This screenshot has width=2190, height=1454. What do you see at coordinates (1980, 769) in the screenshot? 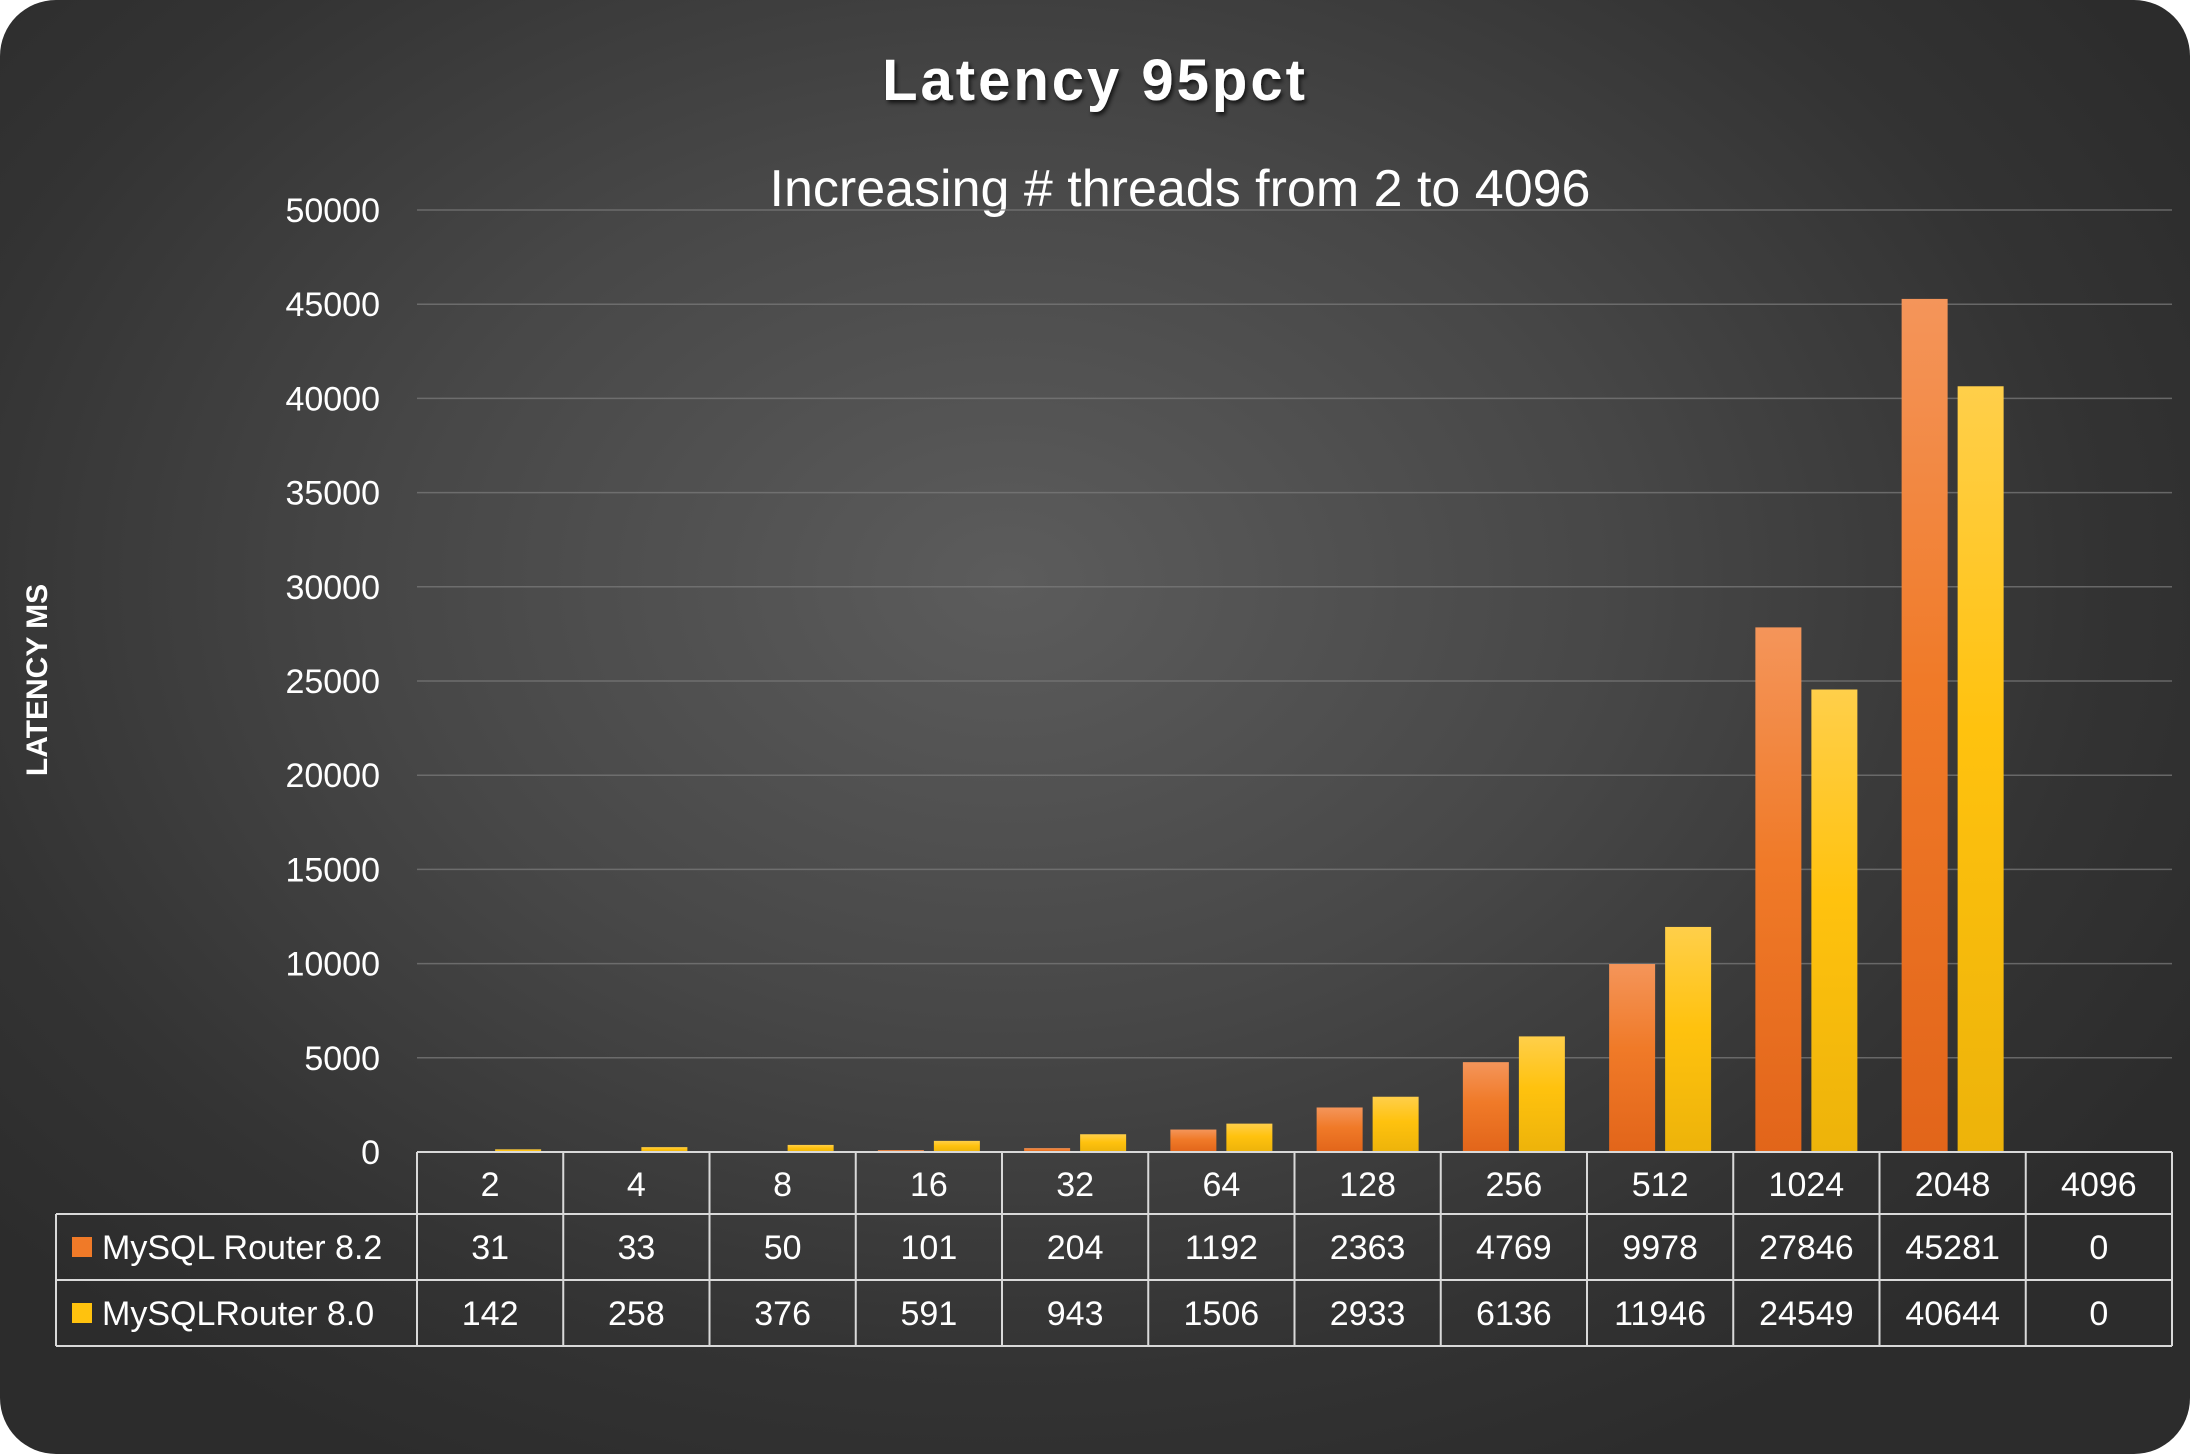
I see `bar-mysqlrouter-8-0-2048` at bounding box center [1980, 769].